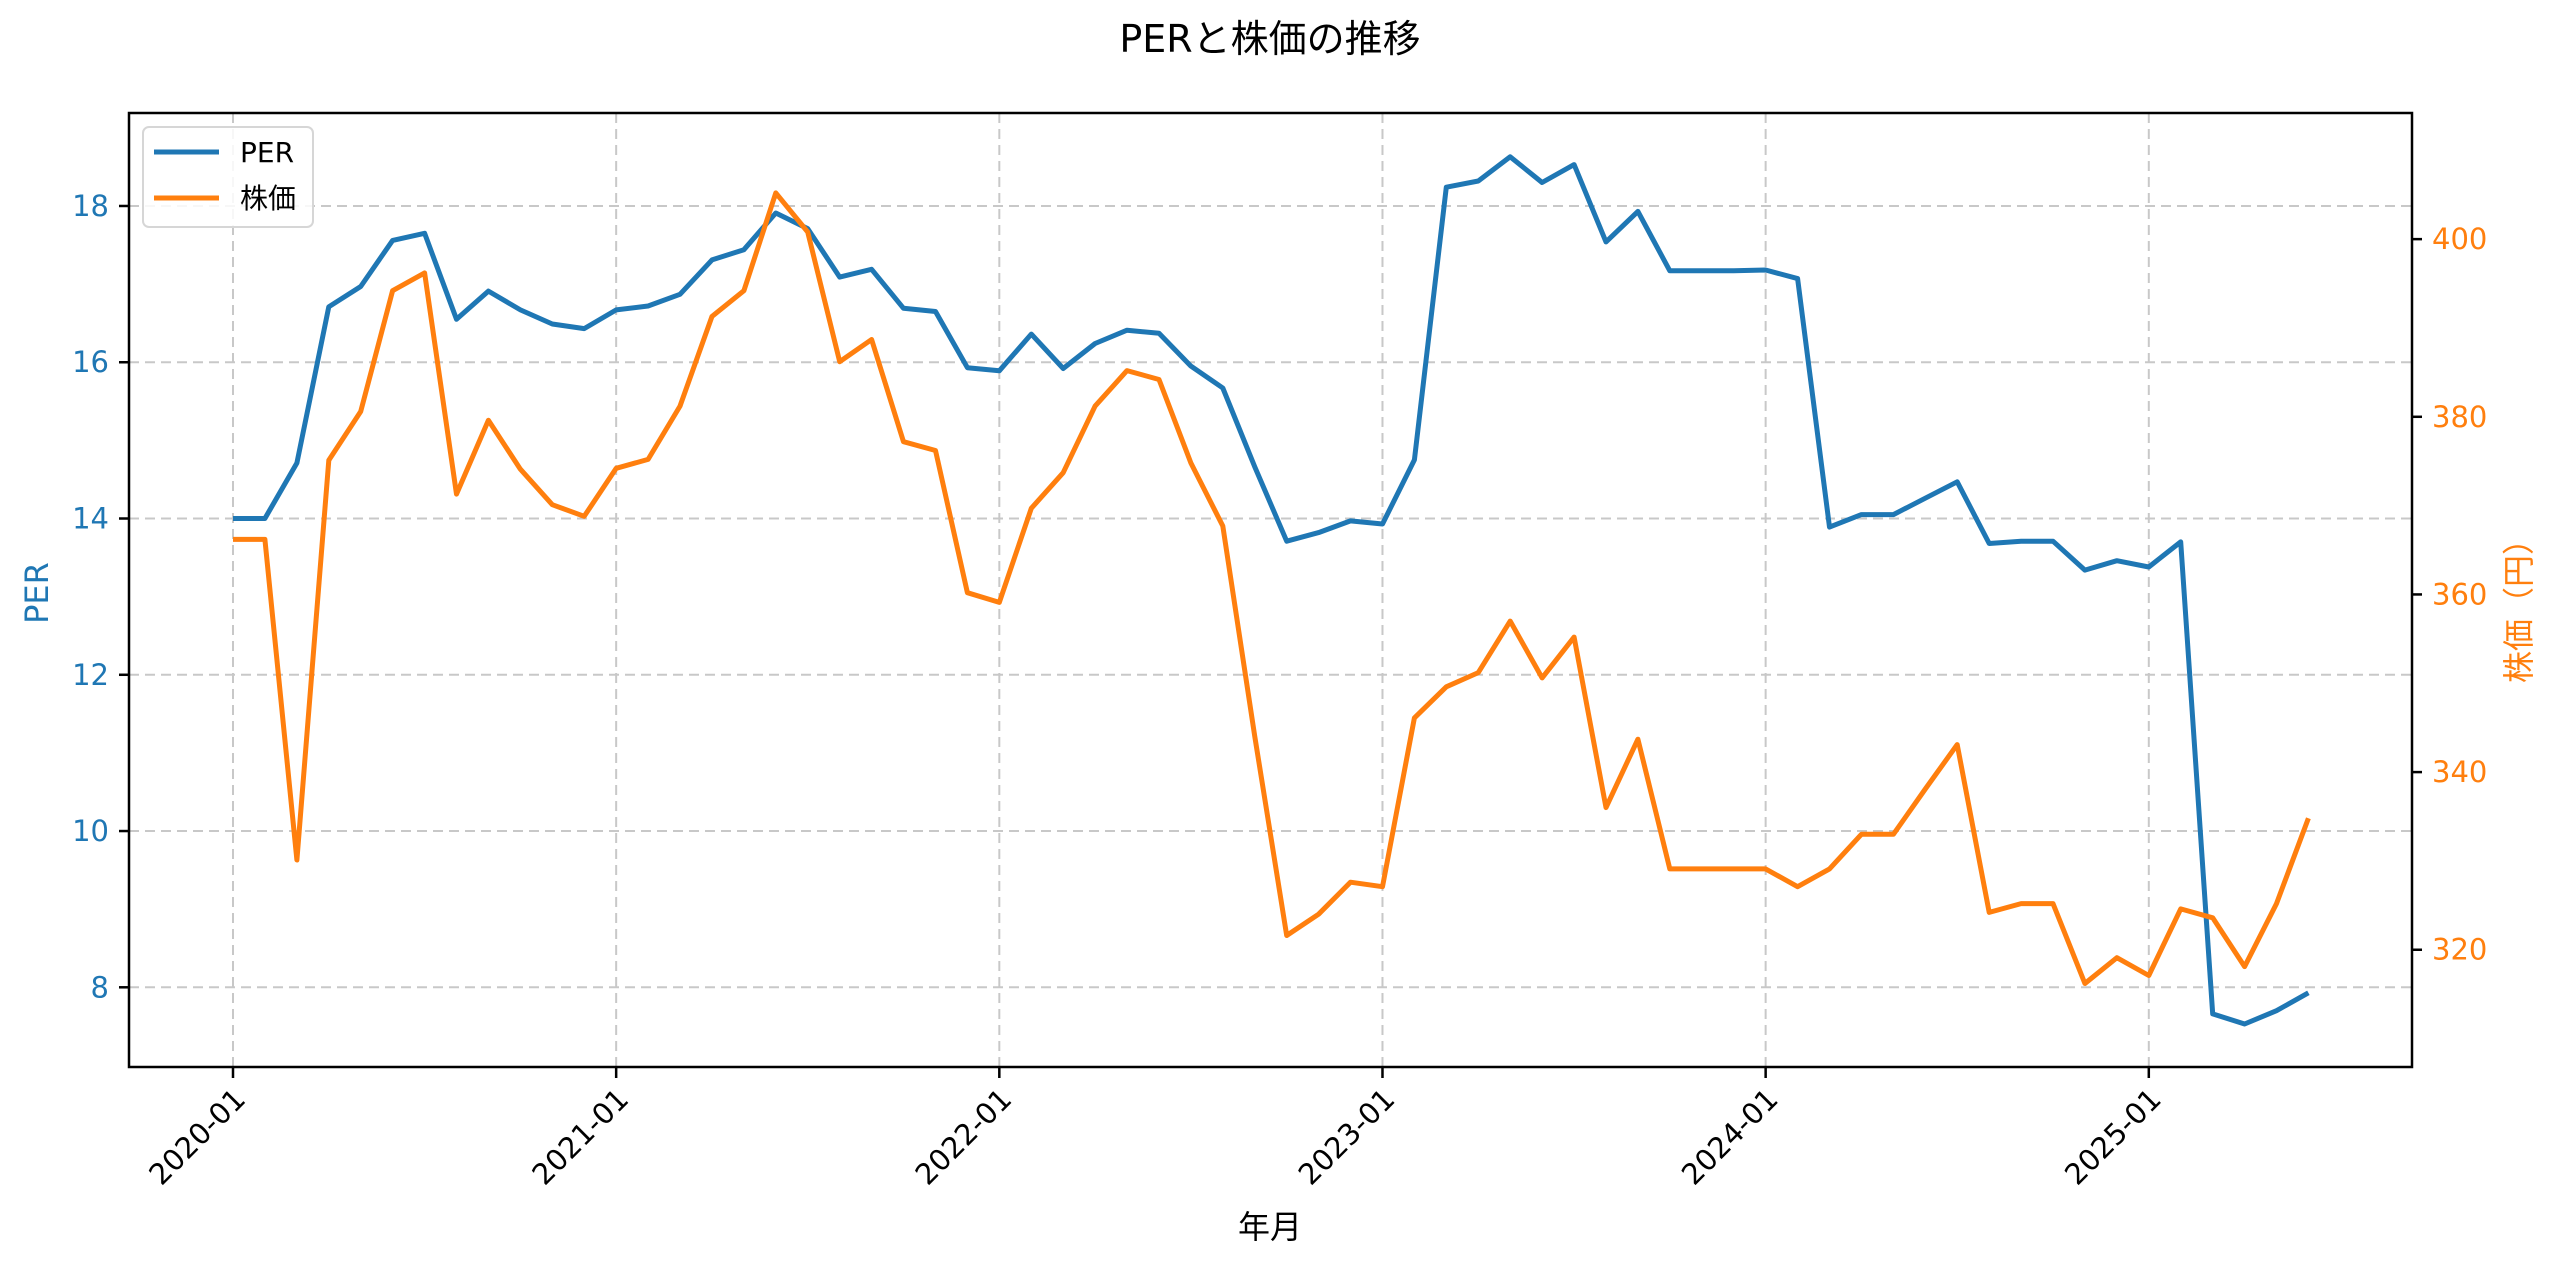 The width and height of the screenshot is (2560, 1269). What do you see at coordinates (1270, 1227) in the screenshot?
I see `x-axis-label: 年月` at bounding box center [1270, 1227].